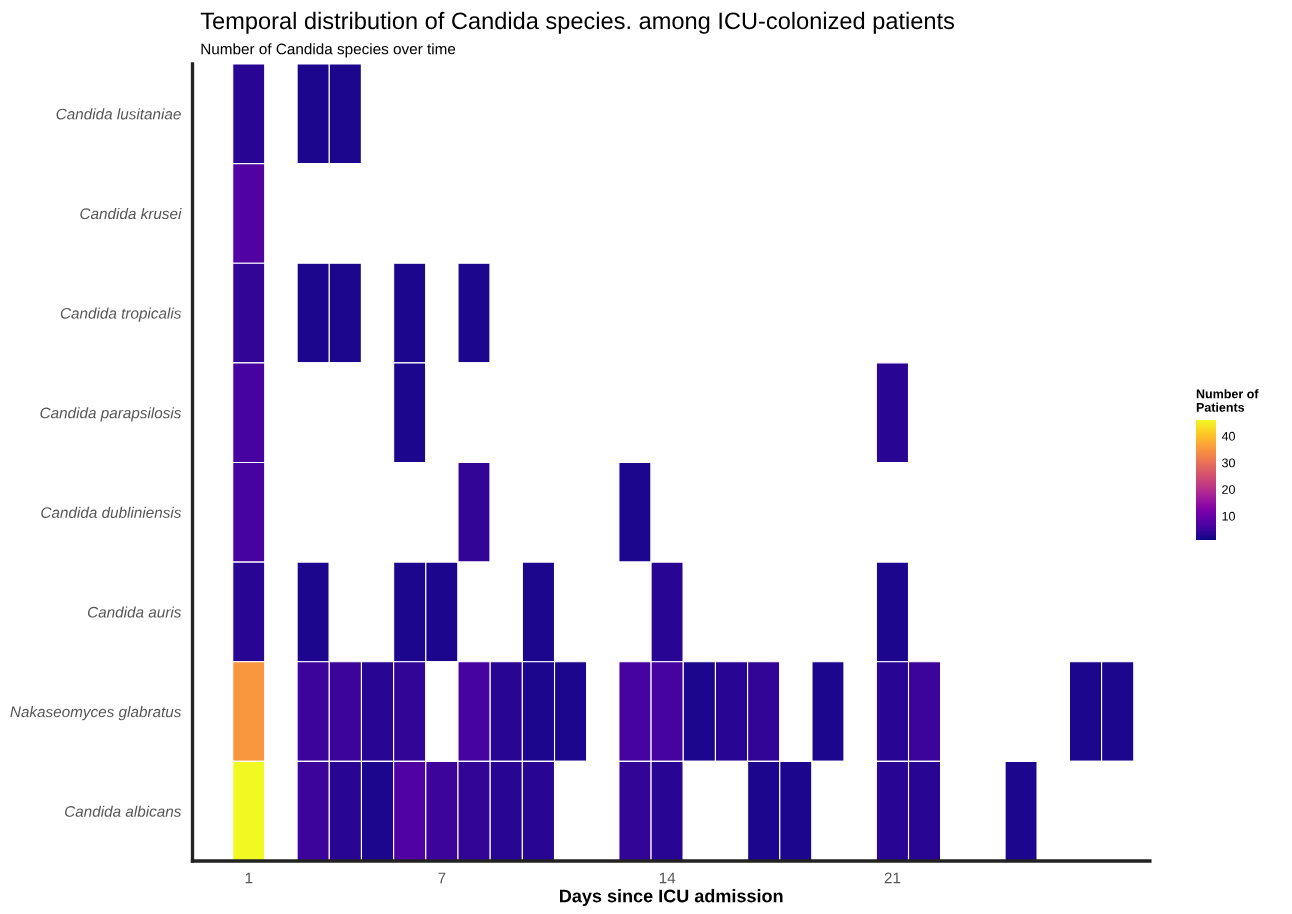 This screenshot has width=1292, height=914. Describe the element at coordinates (577, 22) in the screenshot. I see `chart-title: Temporal distribution of Candida species. among ICU-colonized patients` at that location.